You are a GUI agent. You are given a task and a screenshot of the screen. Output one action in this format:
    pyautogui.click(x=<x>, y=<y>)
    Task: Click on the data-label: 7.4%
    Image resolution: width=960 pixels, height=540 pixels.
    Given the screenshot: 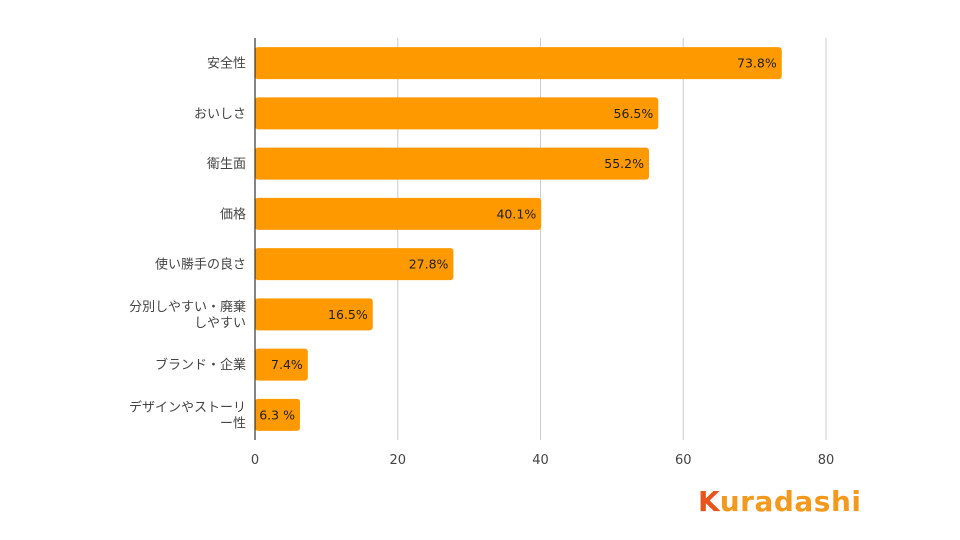 What is the action you would take?
    pyautogui.click(x=287, y=364)
    